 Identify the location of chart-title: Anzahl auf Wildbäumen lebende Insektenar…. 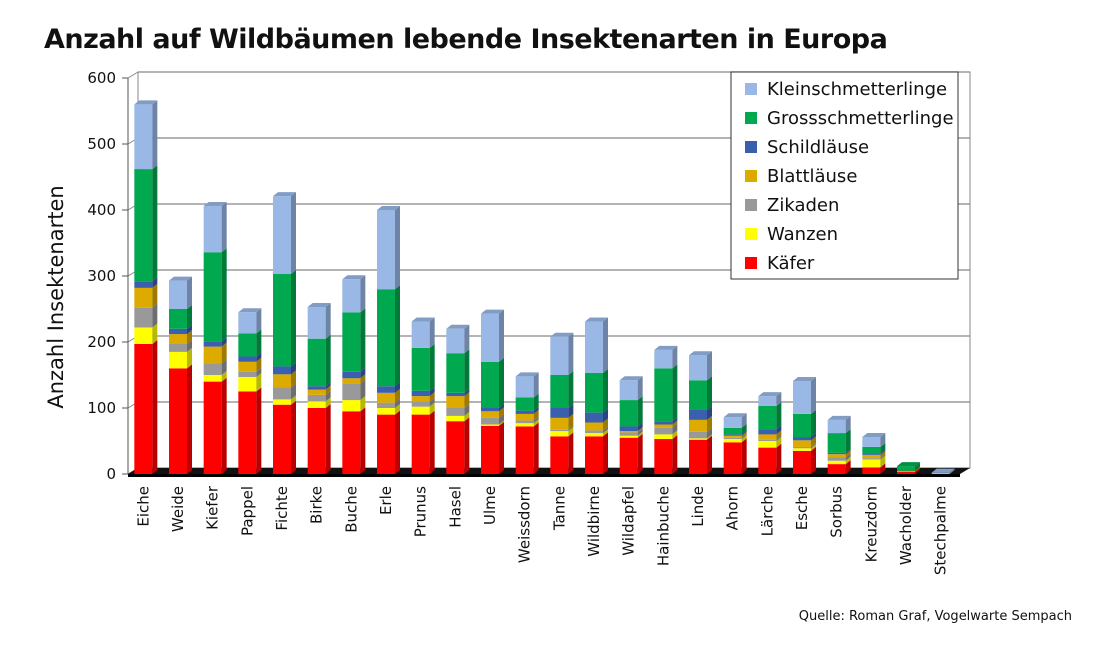
(466, 39).